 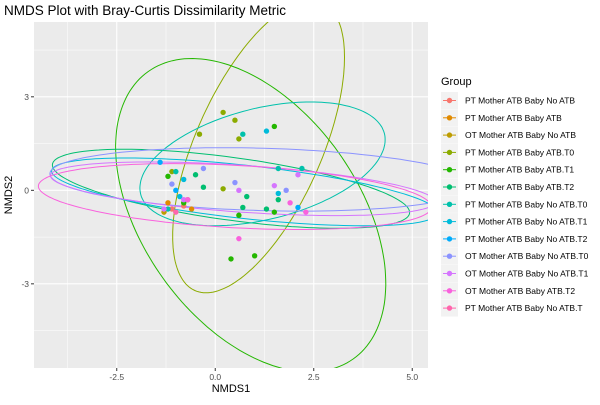 I want to click on x-axis-label: NMDS1, so click(x=231, y=389).